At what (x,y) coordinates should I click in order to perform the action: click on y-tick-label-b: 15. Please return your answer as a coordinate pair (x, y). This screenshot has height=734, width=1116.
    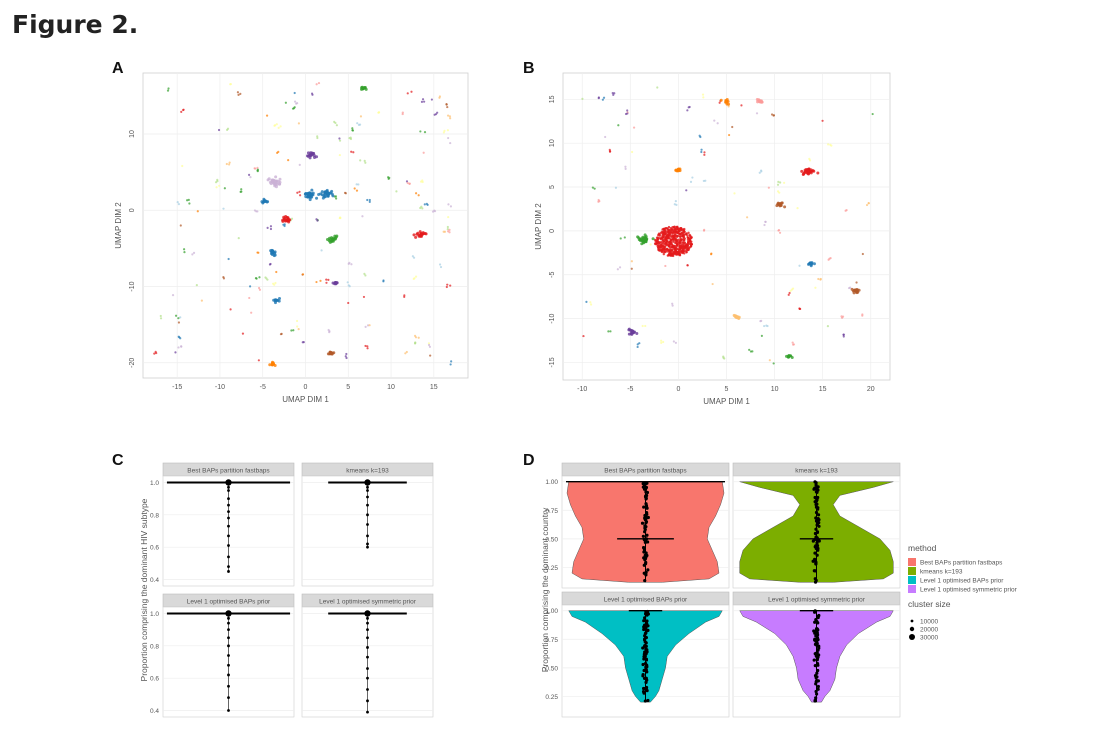
    Looking at the image, I should click on (552, 99).